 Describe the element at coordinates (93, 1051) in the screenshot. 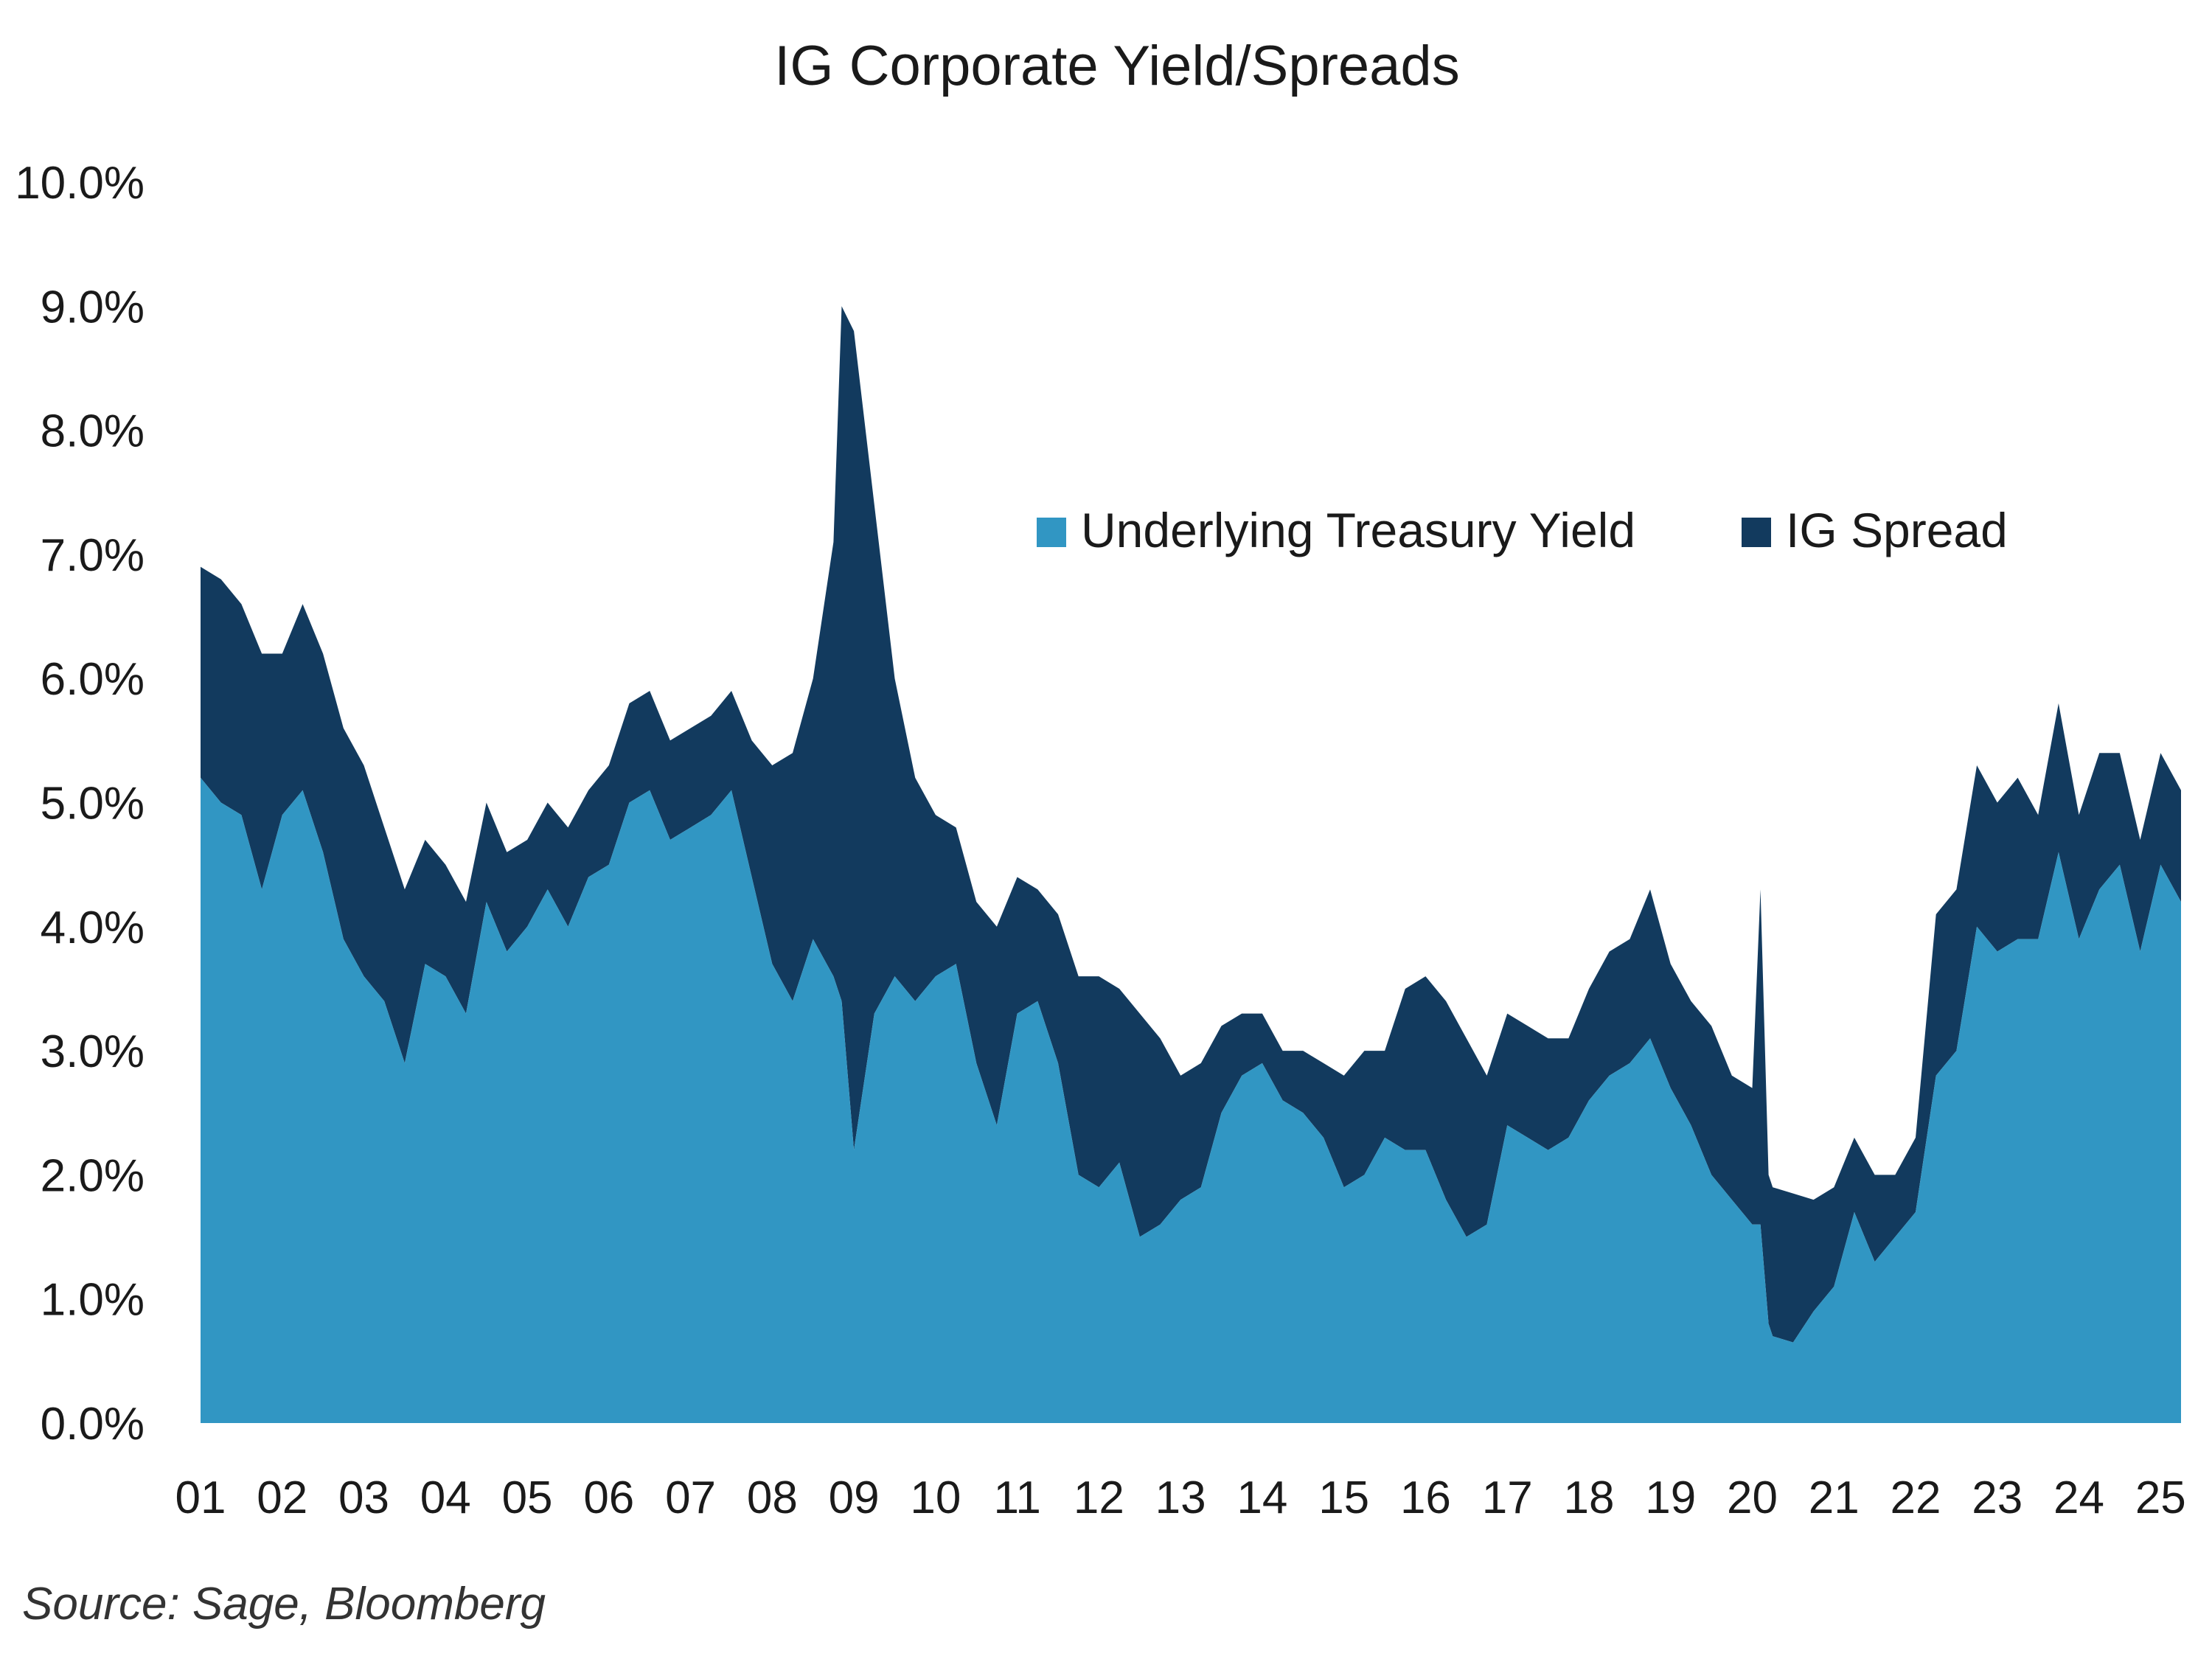

I see `y-tick-label: 3.0%` at that location.